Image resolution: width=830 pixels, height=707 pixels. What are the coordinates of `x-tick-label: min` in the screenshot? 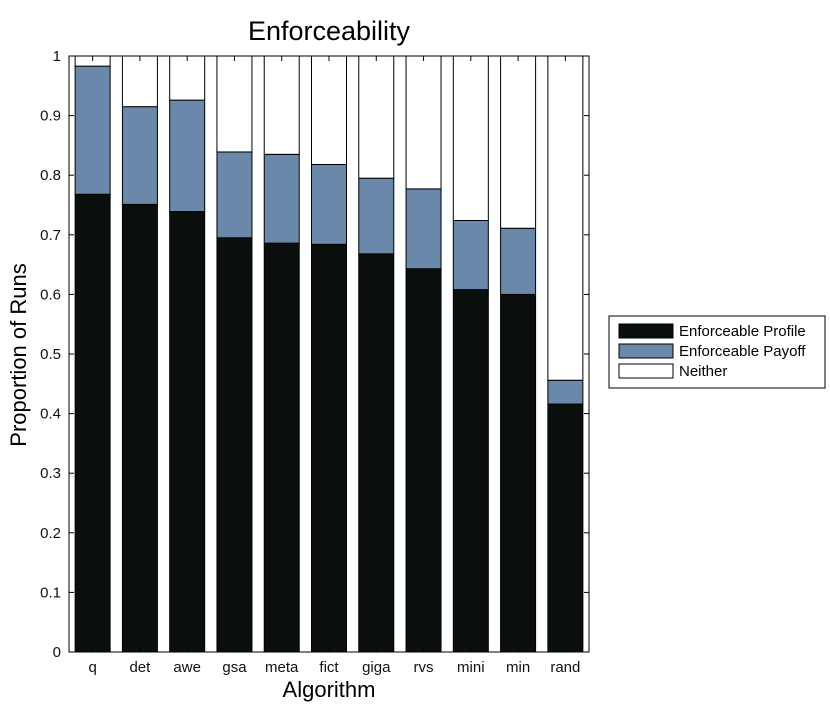 It's located at (518, 667).